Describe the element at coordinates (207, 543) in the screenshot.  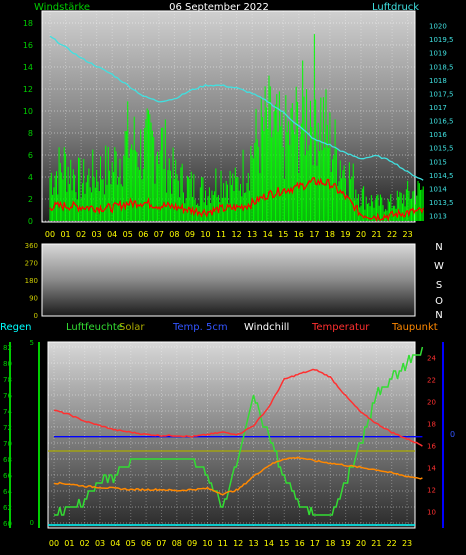
I see `temp-x-tick: 10` at that location.